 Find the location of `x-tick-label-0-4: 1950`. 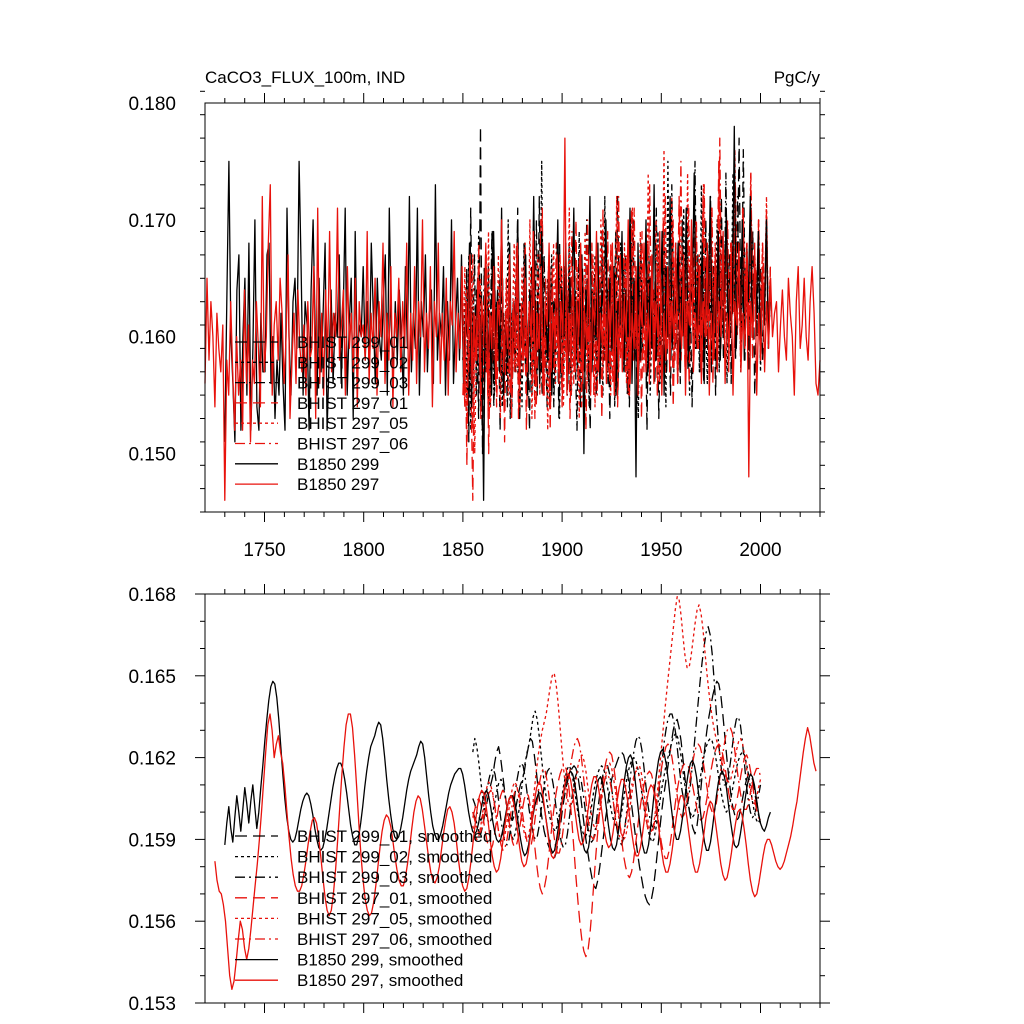

x-tick-label-0-4: 1950 is located at coordinates (661, 550).